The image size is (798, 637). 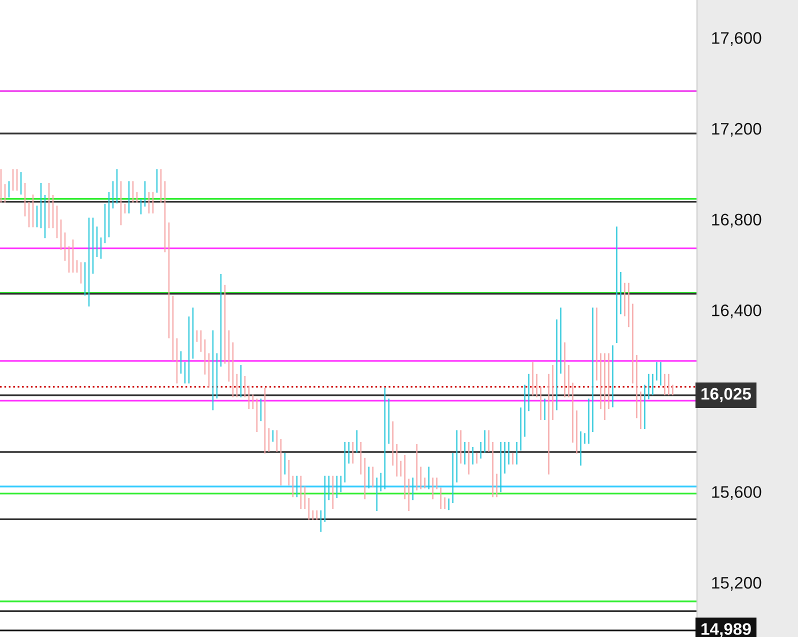 What do you see at coordinates (726, 395) in the screenshot?
I see `ref-line-label: 16,025` at bounding box center [726, 395].